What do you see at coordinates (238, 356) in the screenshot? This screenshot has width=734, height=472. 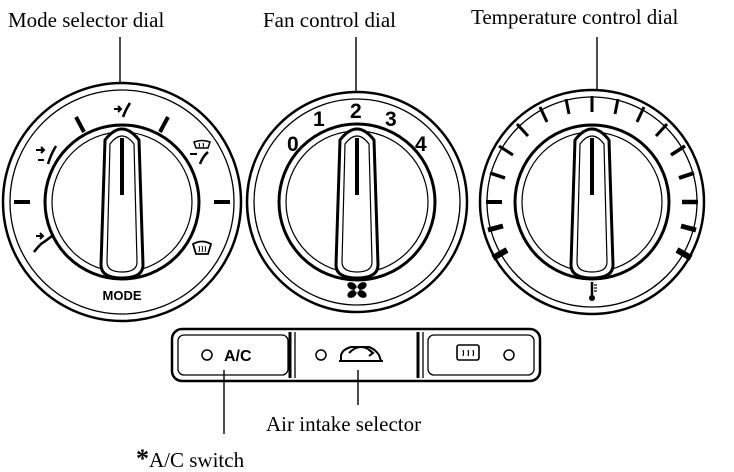 I see `ac-button-label: A/C` at bounding box center [238, 356].